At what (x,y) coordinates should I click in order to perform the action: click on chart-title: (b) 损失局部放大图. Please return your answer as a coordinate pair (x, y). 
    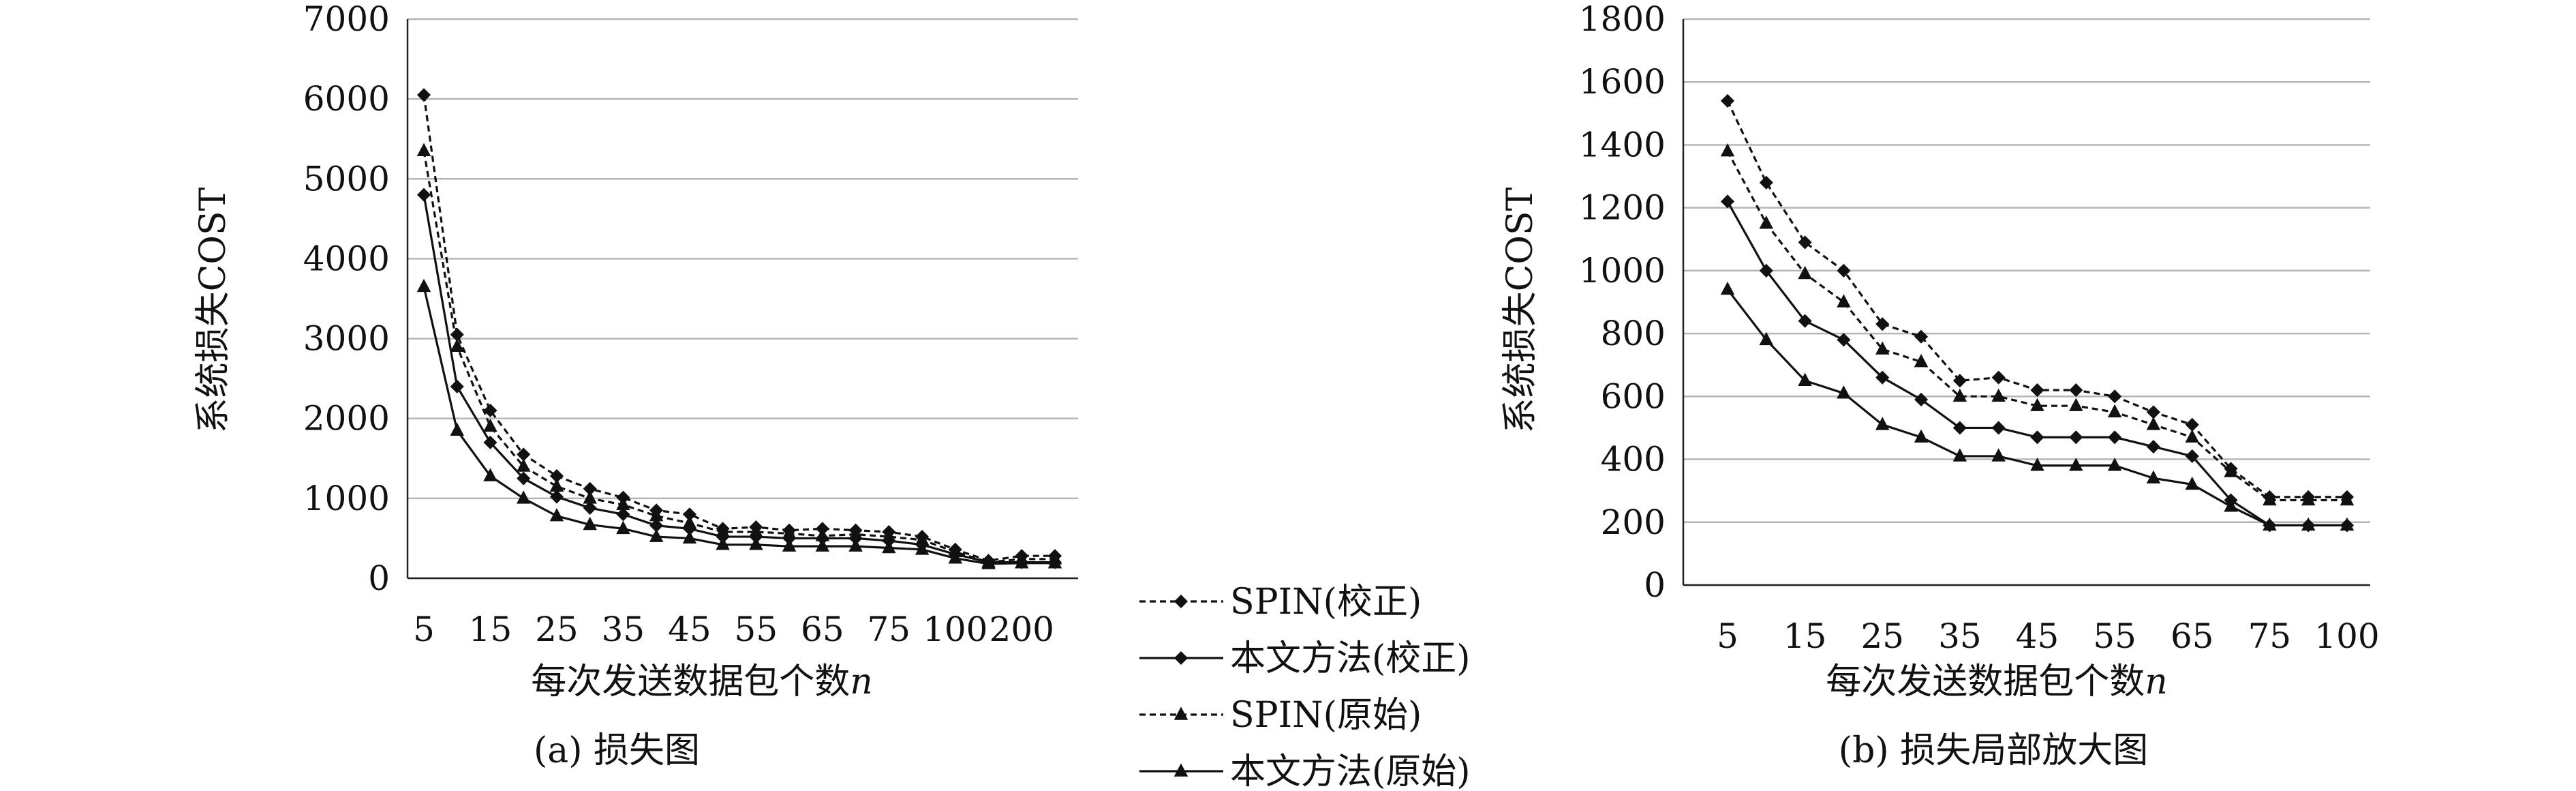
    Looking at the image, I should click on (1993, 750).